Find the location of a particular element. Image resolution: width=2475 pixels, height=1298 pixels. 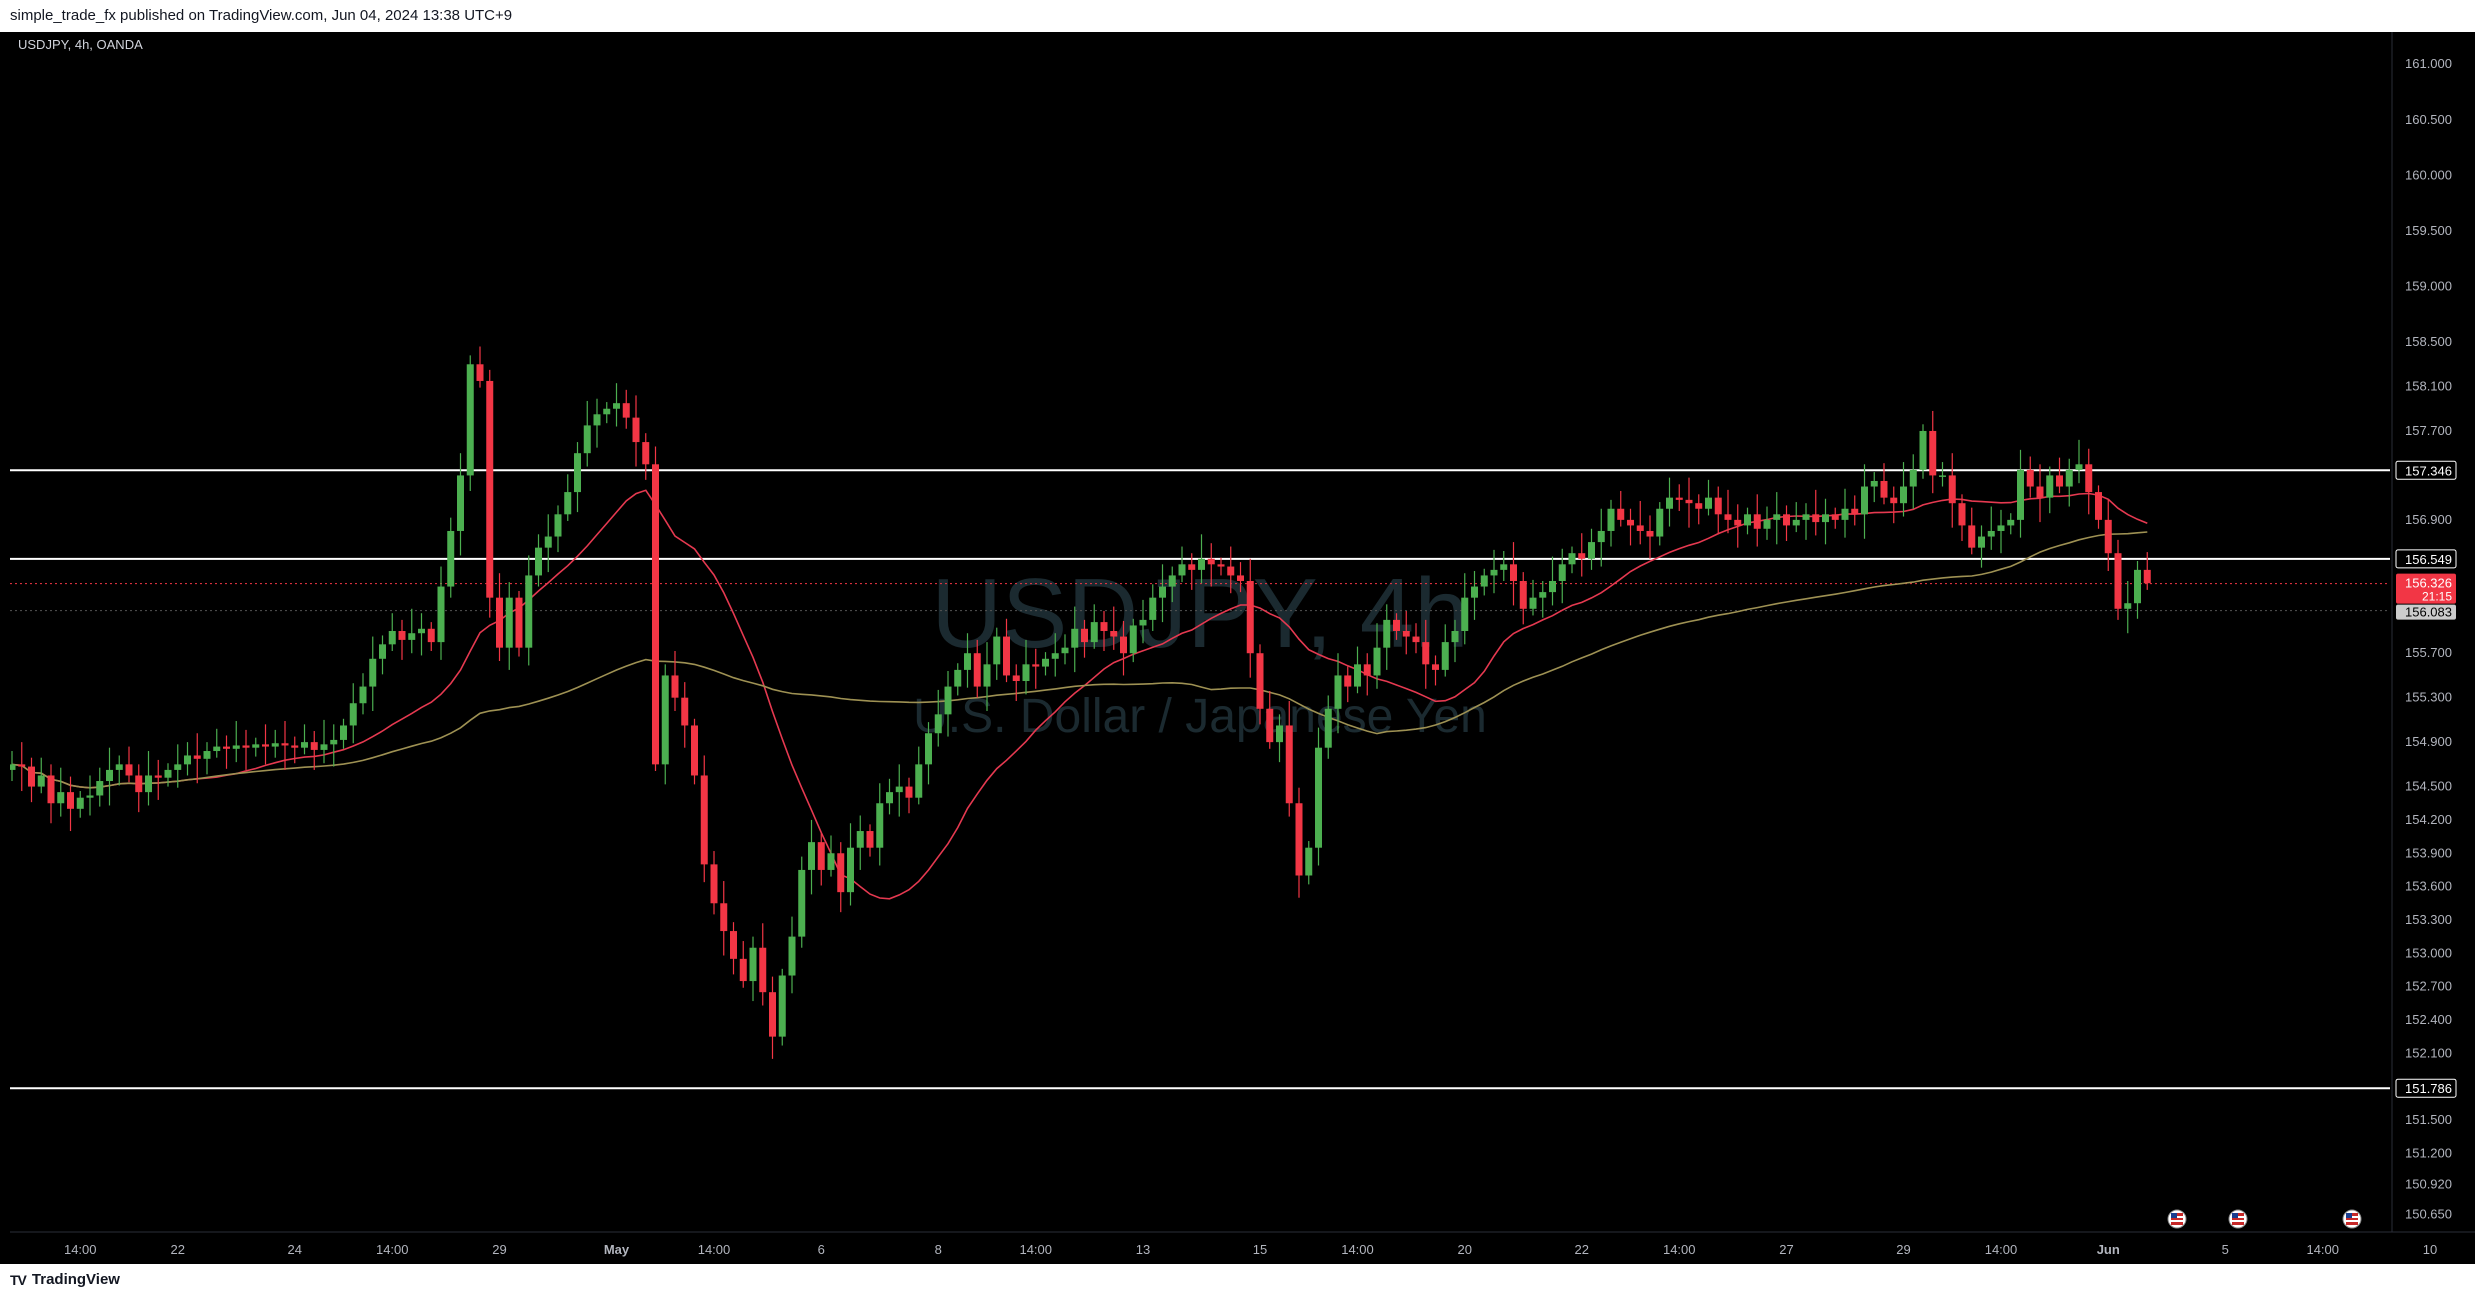

tradingview-brand: TV TradingView is located at coordinates (65, 1279).